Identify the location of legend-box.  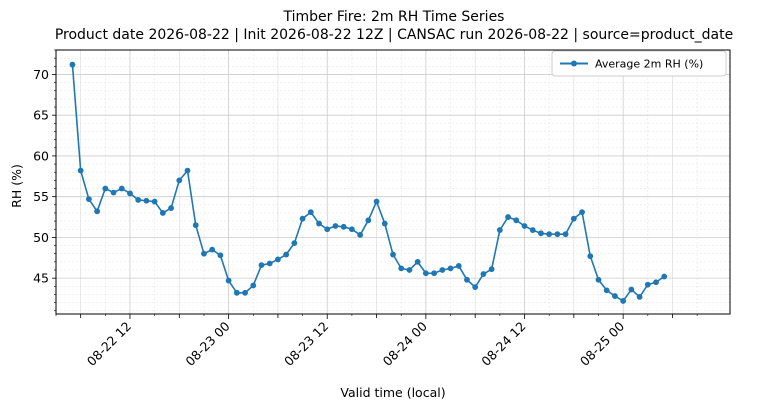
(639, 63).